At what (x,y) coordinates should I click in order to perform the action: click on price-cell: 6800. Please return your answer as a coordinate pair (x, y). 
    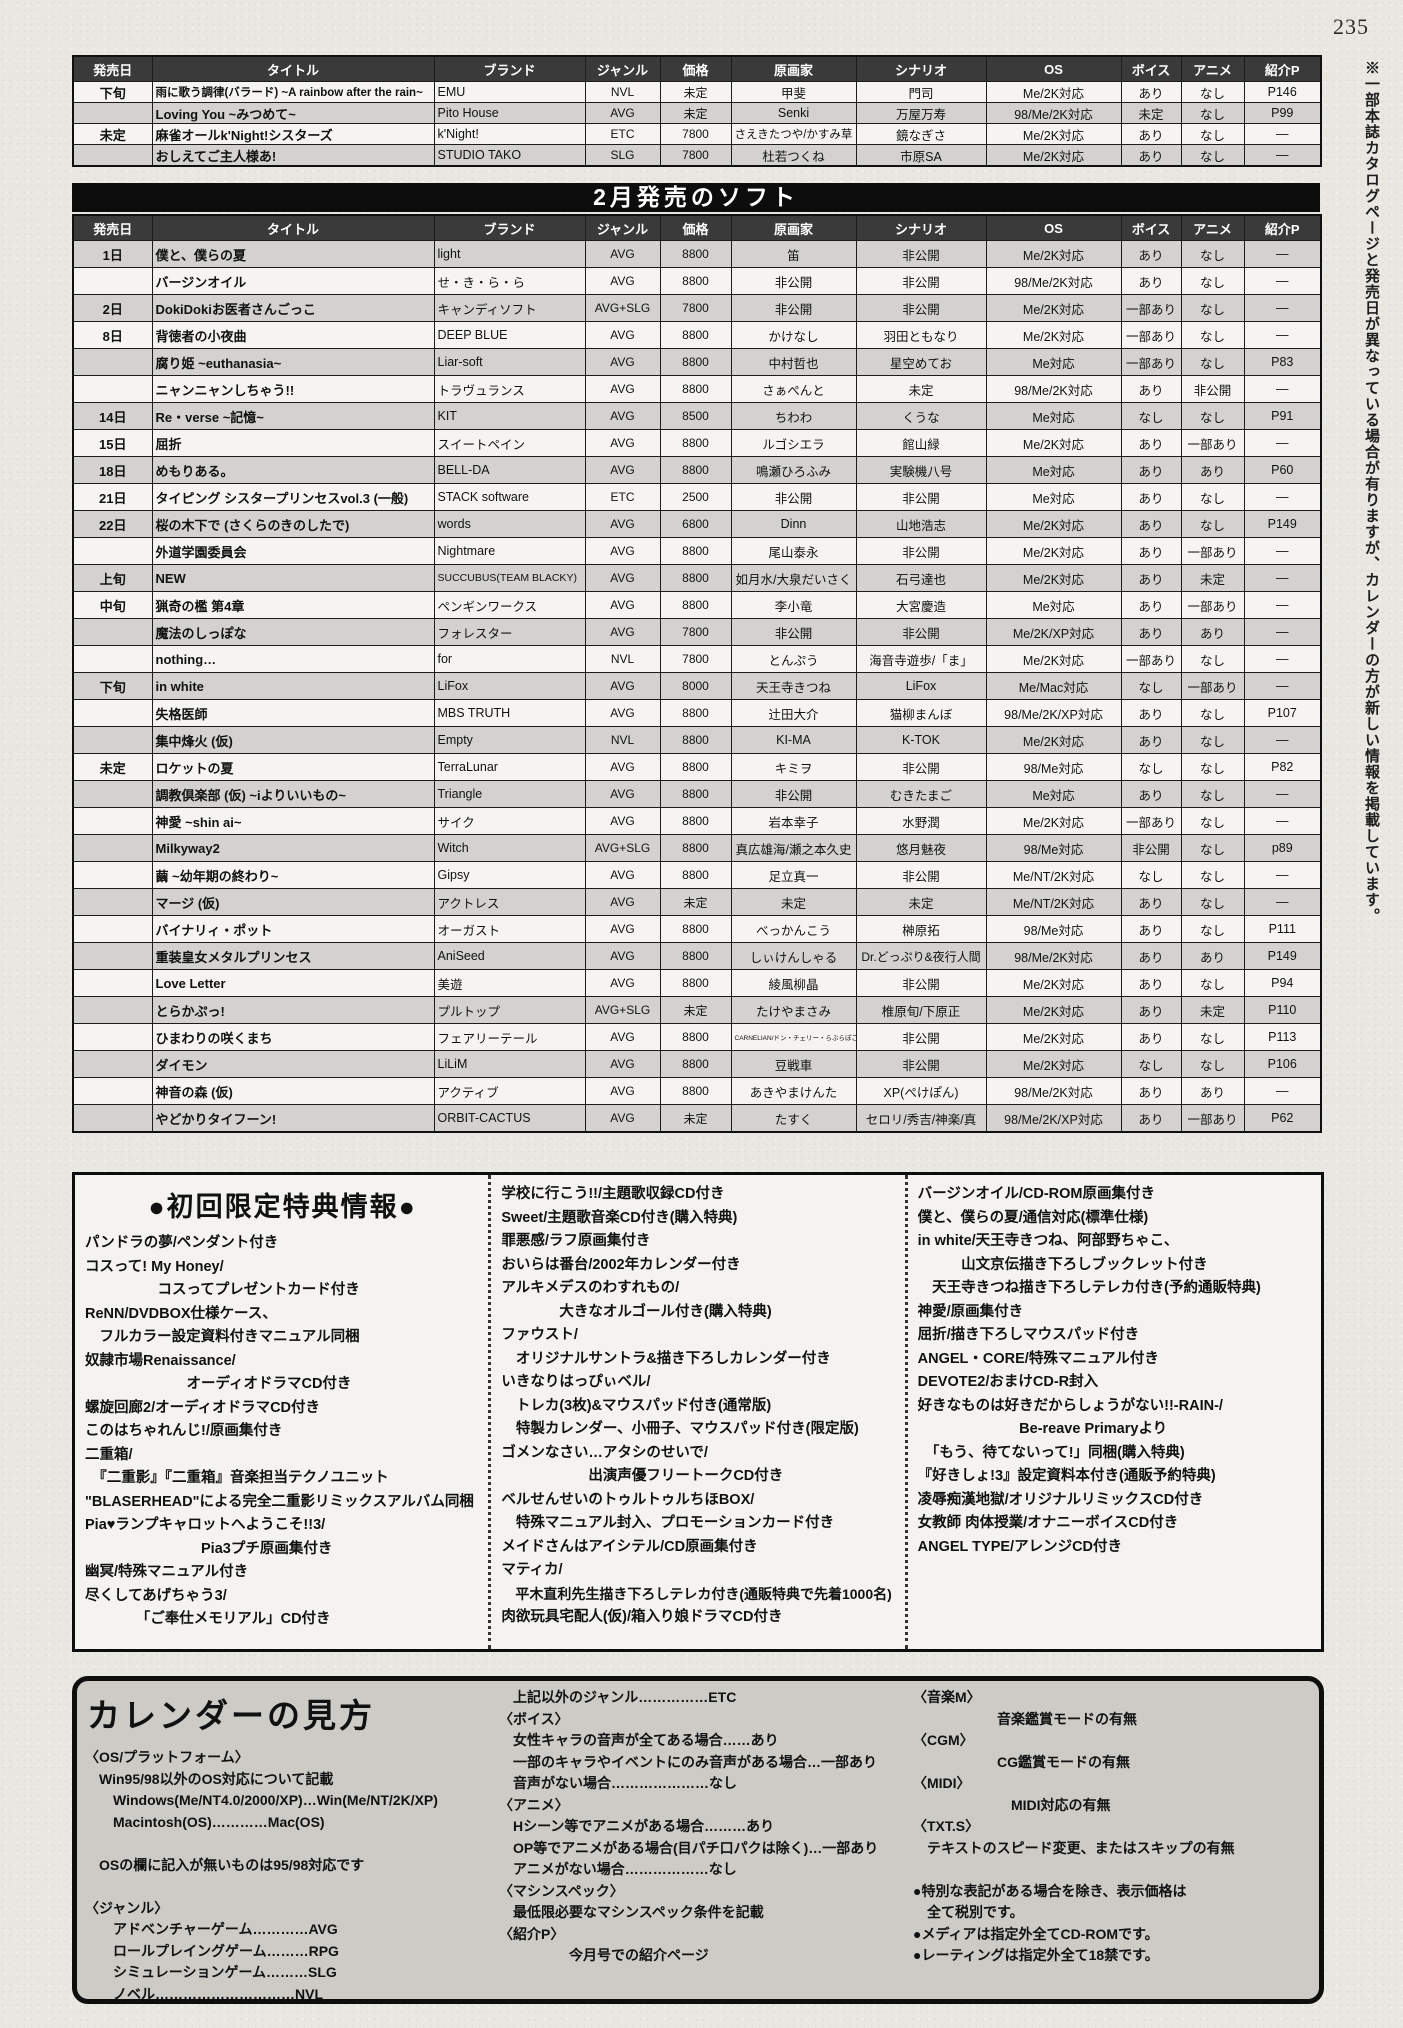
    Looking at the image, I should click on (695, 524).